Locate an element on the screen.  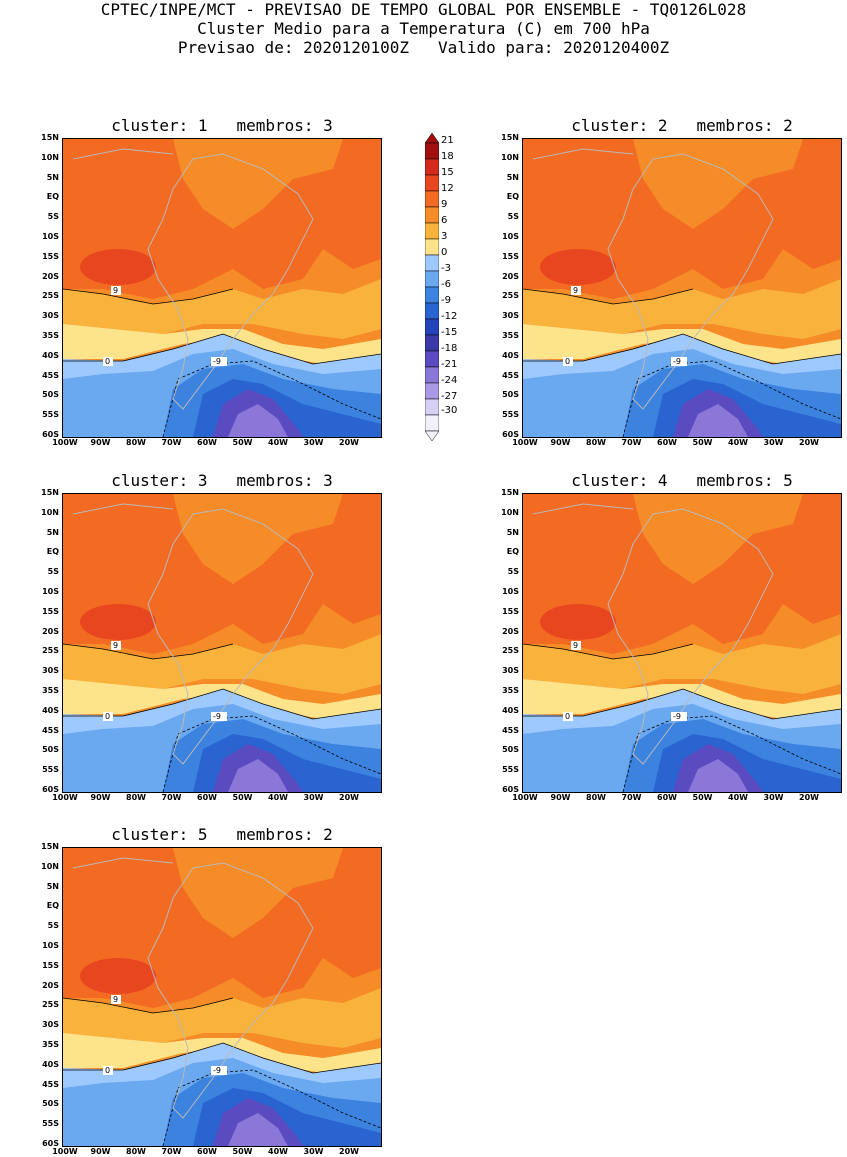
lon-tick-label: 70W is located at coordinates (631, 442).